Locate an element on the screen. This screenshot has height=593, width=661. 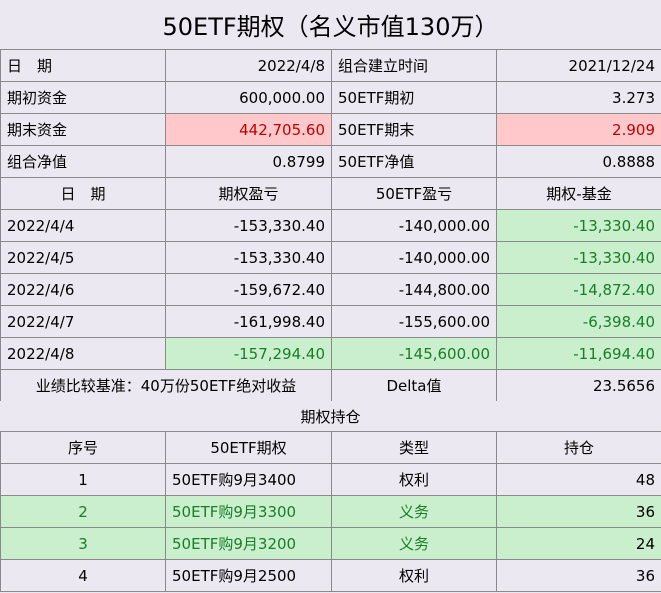
table-row: 1 50ETF购9月3400 权利 48 is located at coordinates (330, 479).